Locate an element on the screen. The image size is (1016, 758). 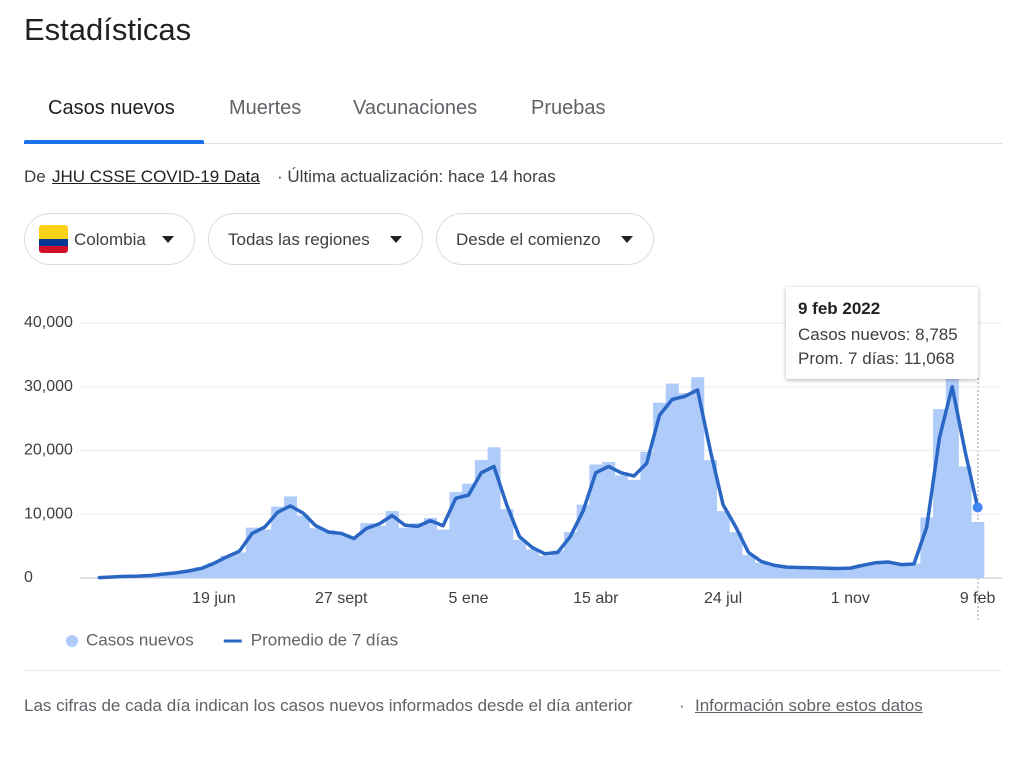
period-filter: Desde el comienzo is located at coordinates (545, 239).